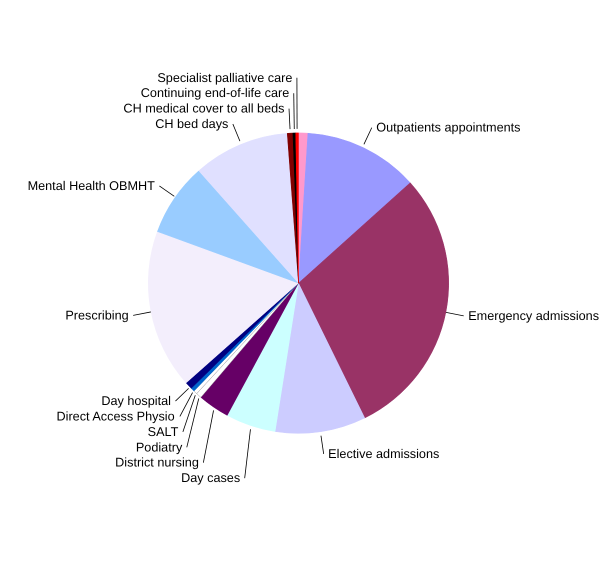 This screenshot has width=611, height=573. What do you see at coordinates (92, 185) in the screenshot?
I see `slice-label: Mental Health OBMHT` at bounding box center [92, 185].